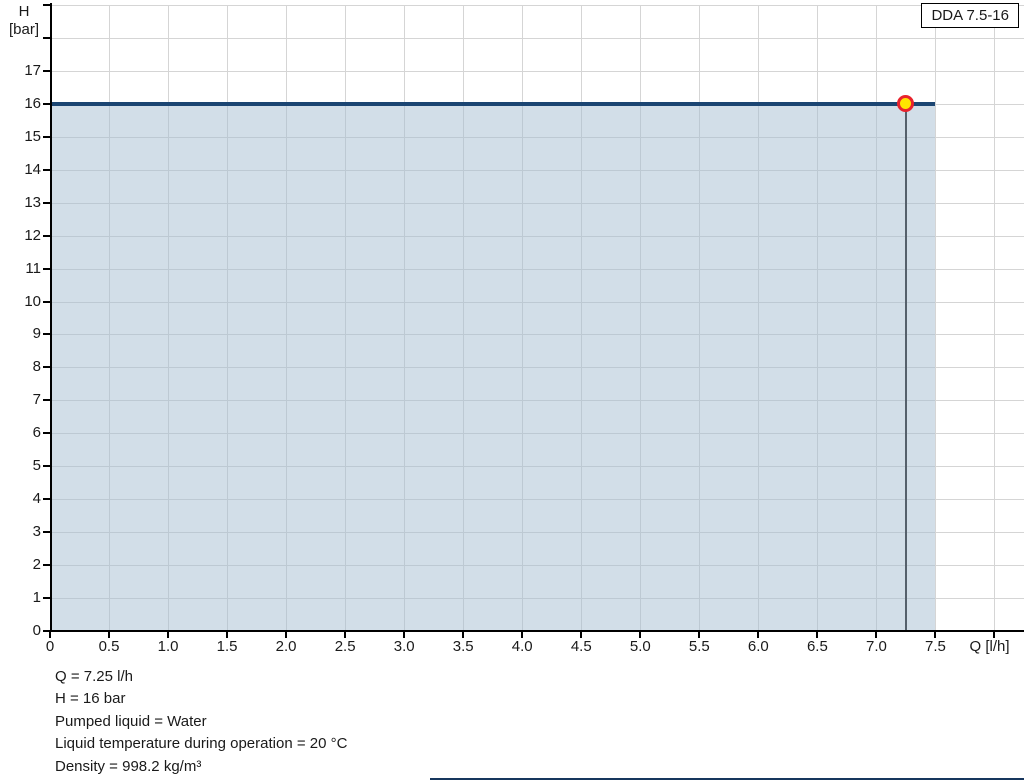 The height and width of the screenshot is (781, 1024). I want to click on y-tick-label: 1, so click(36, 598).